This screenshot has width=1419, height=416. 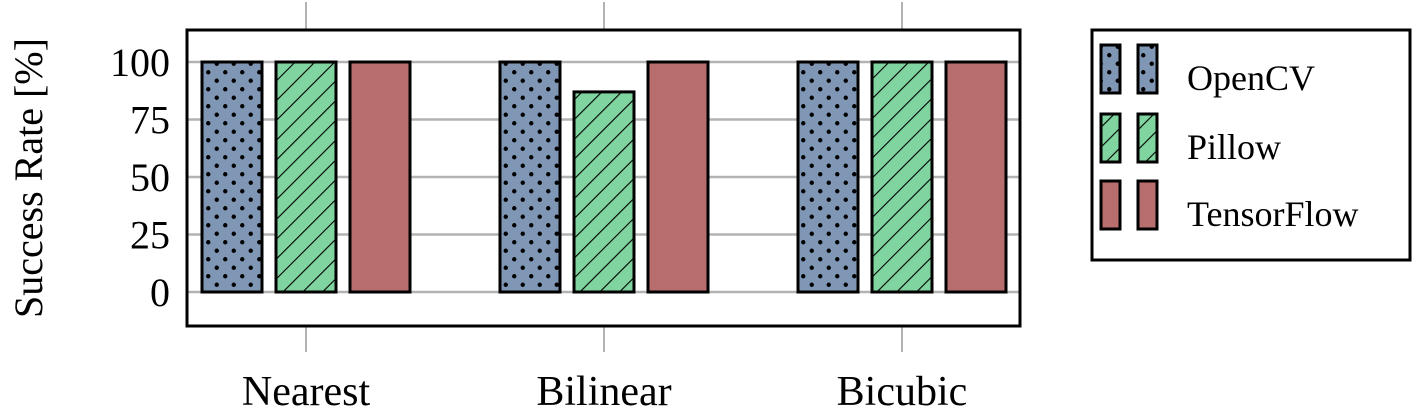 I want to click on y-tick-label: 0, so click(x=160, y=292).